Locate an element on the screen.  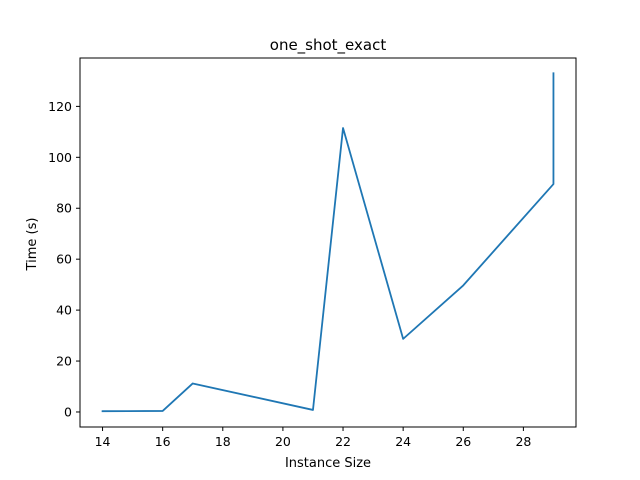
y-axis-label: Time (s) is located at coordinates (32, 245).